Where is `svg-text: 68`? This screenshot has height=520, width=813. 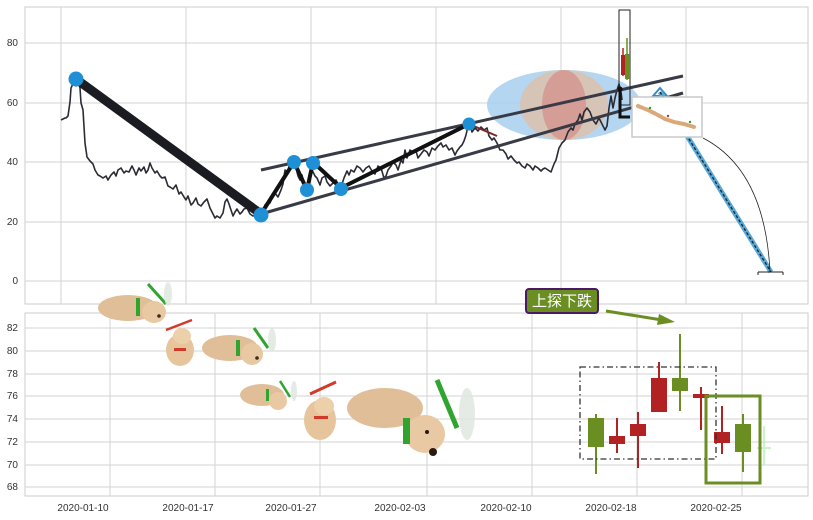 svg-text: 68 is located at coordinates (13, 487).